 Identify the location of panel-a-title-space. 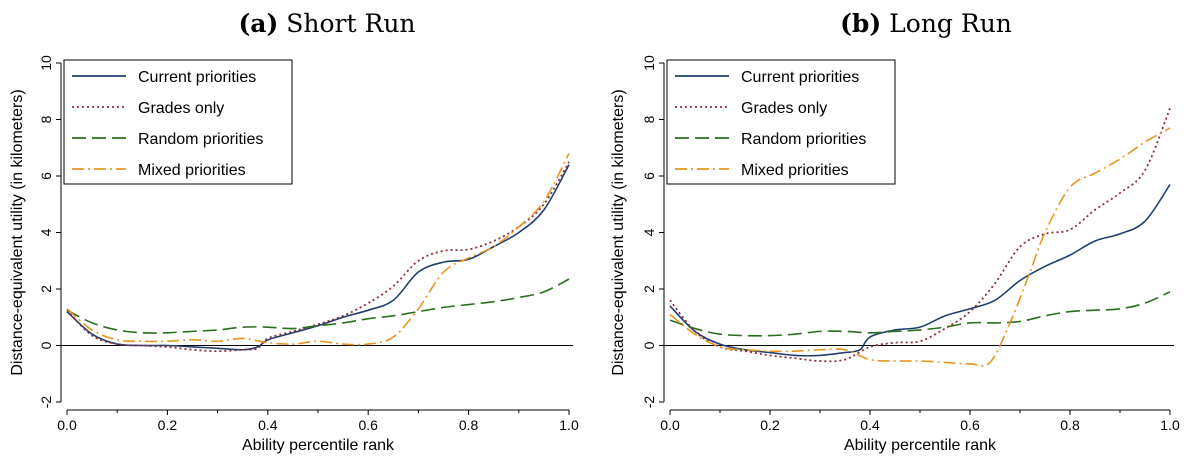
(282, 23).